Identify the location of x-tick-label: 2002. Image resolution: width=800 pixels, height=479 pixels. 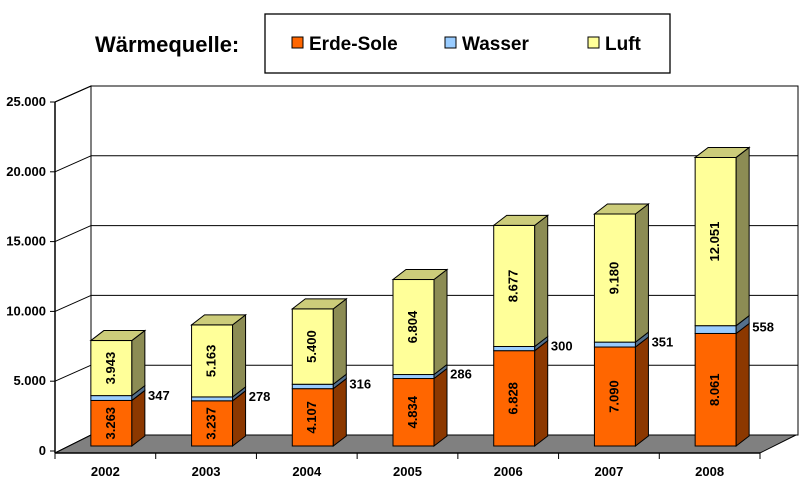
(105, 471).